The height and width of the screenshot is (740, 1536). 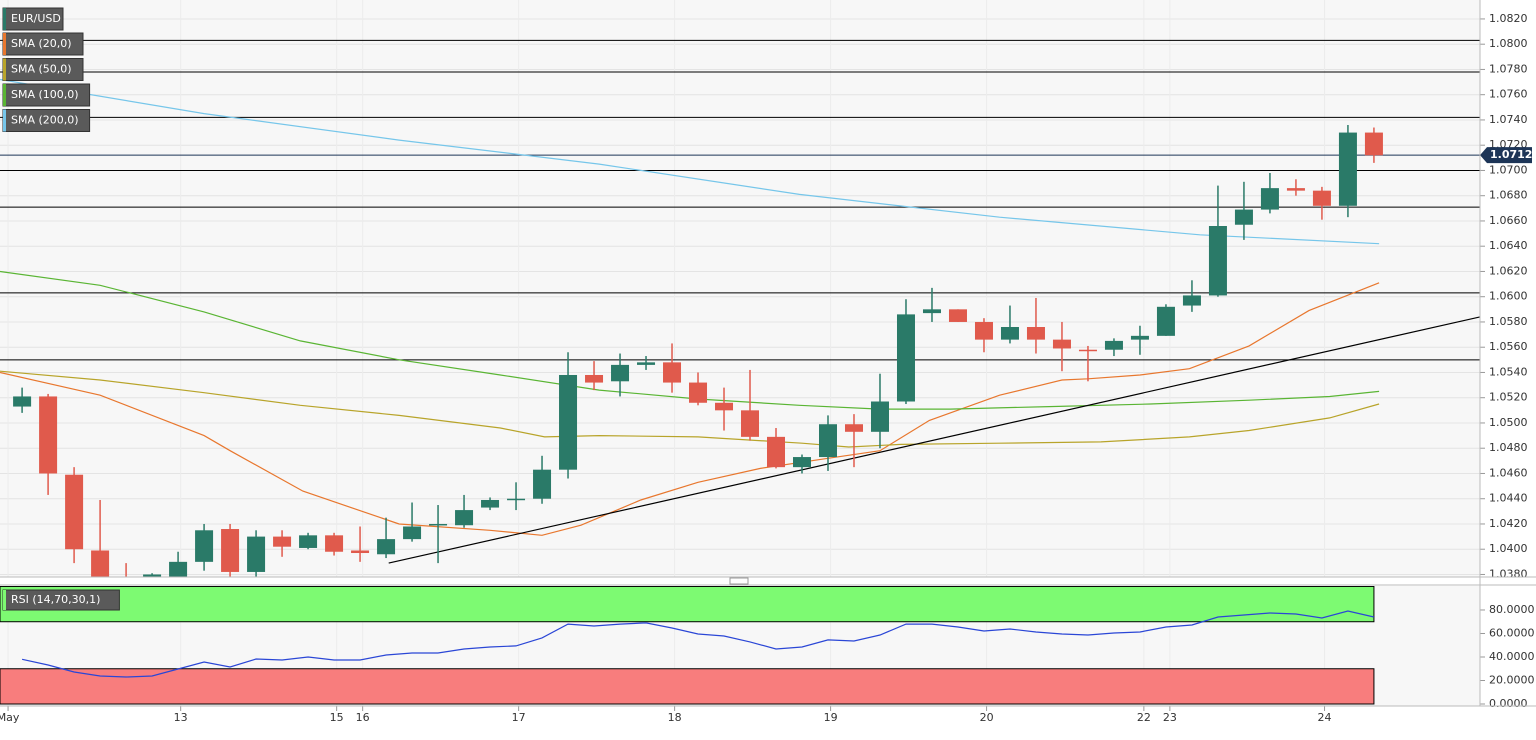 I want to click on y-tick-label: 1.0820, so click(x=1508, y=18).